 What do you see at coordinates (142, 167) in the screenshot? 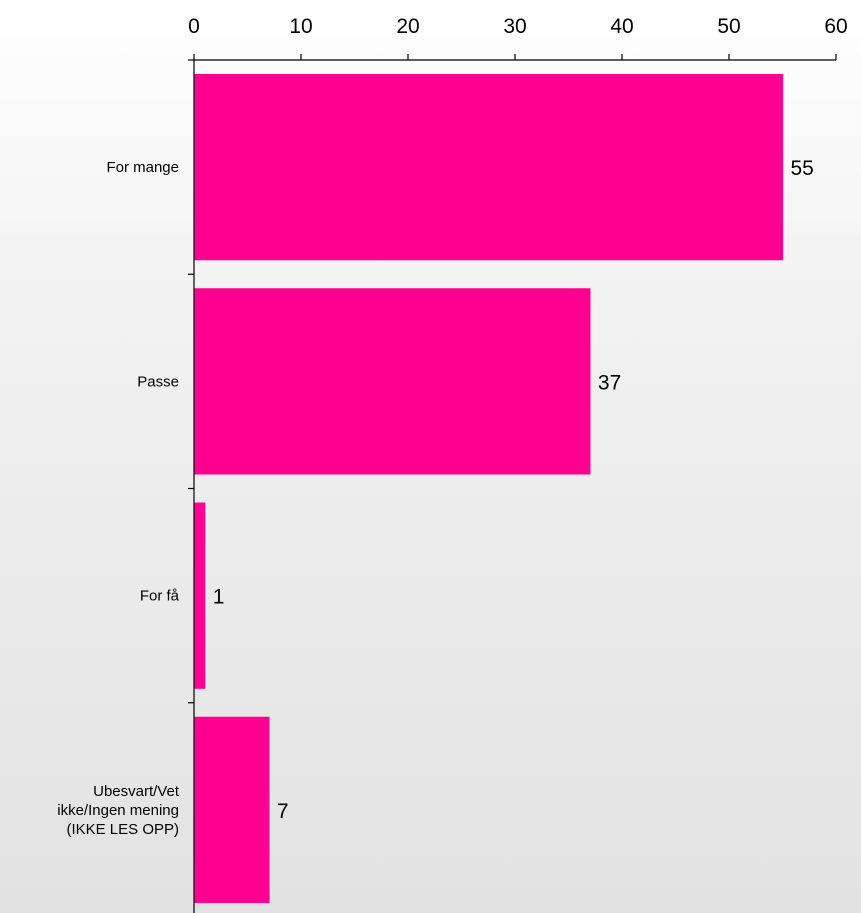
I see `category-label: For mange` at bounding box center [142, 167].